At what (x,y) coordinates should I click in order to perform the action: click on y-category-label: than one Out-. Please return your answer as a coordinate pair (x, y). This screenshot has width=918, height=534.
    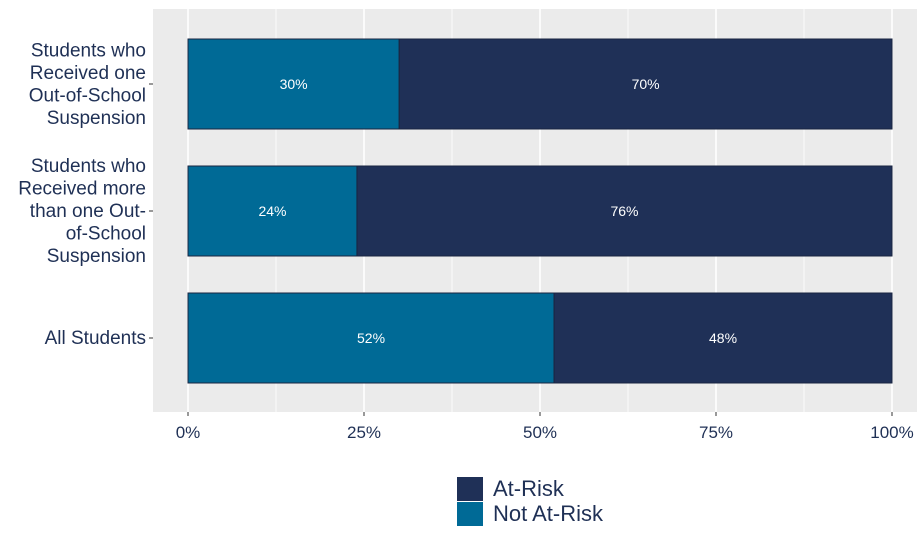
    Looking at the image, I should click on (88, 211).